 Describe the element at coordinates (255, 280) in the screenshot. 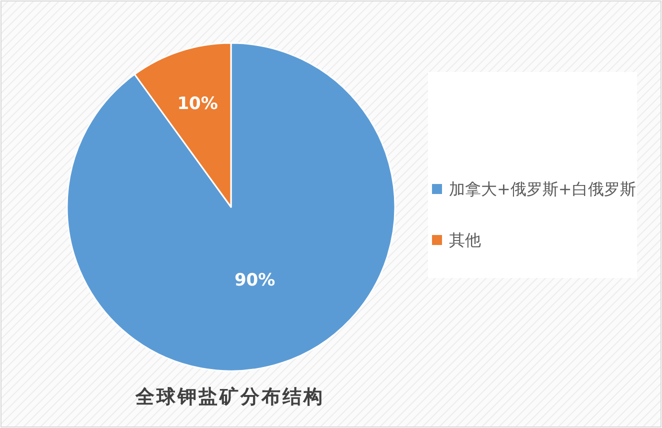

I see `data-label: 90%` at that location.